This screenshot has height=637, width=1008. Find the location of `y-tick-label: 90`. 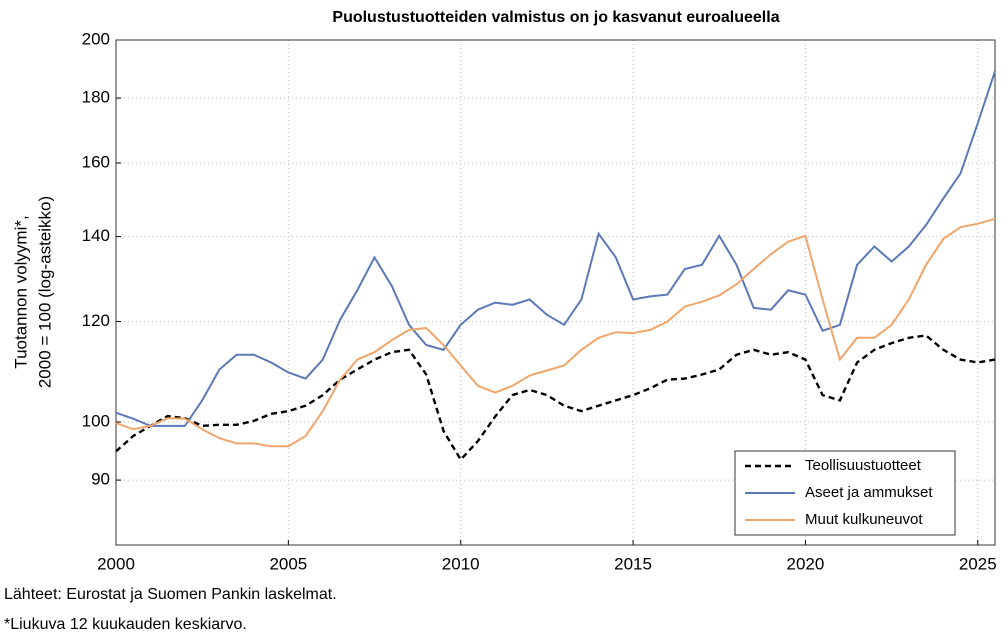

y-tick-label: 90 is located at coordinates (100, 479).